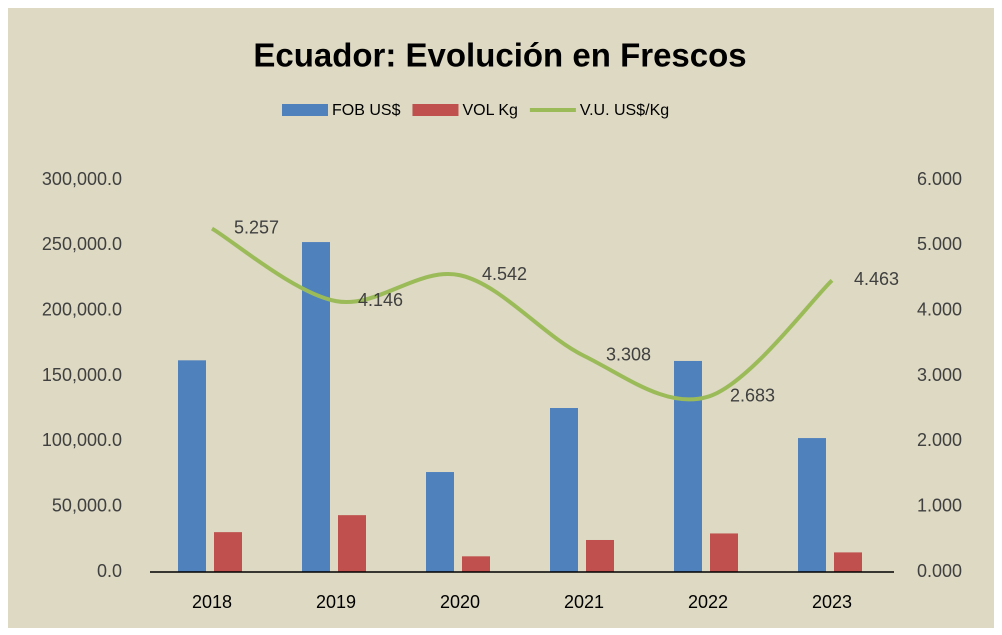 This screenshot has height=635, width=1002. I want to click on y2-tick-label: 2.000, so click(939, 440).